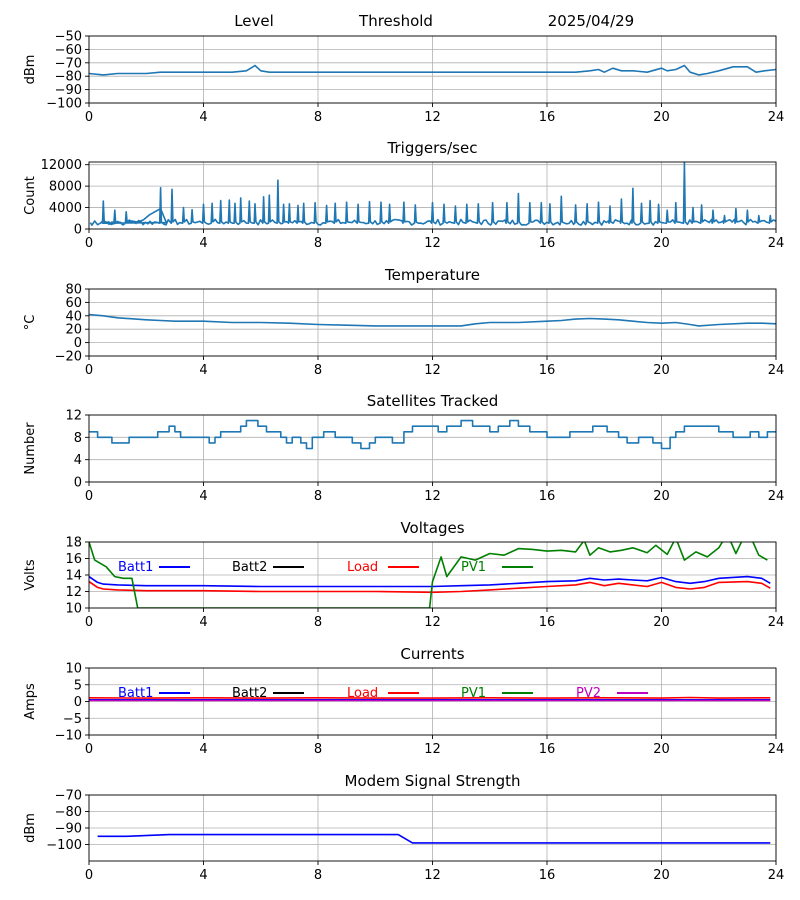 The height and width of the screenshot is (900, 800). What do you see at coordinates (73, 559) in the screenshot?
I see `y-tick-label: 16` at bounding box center [73, 559].